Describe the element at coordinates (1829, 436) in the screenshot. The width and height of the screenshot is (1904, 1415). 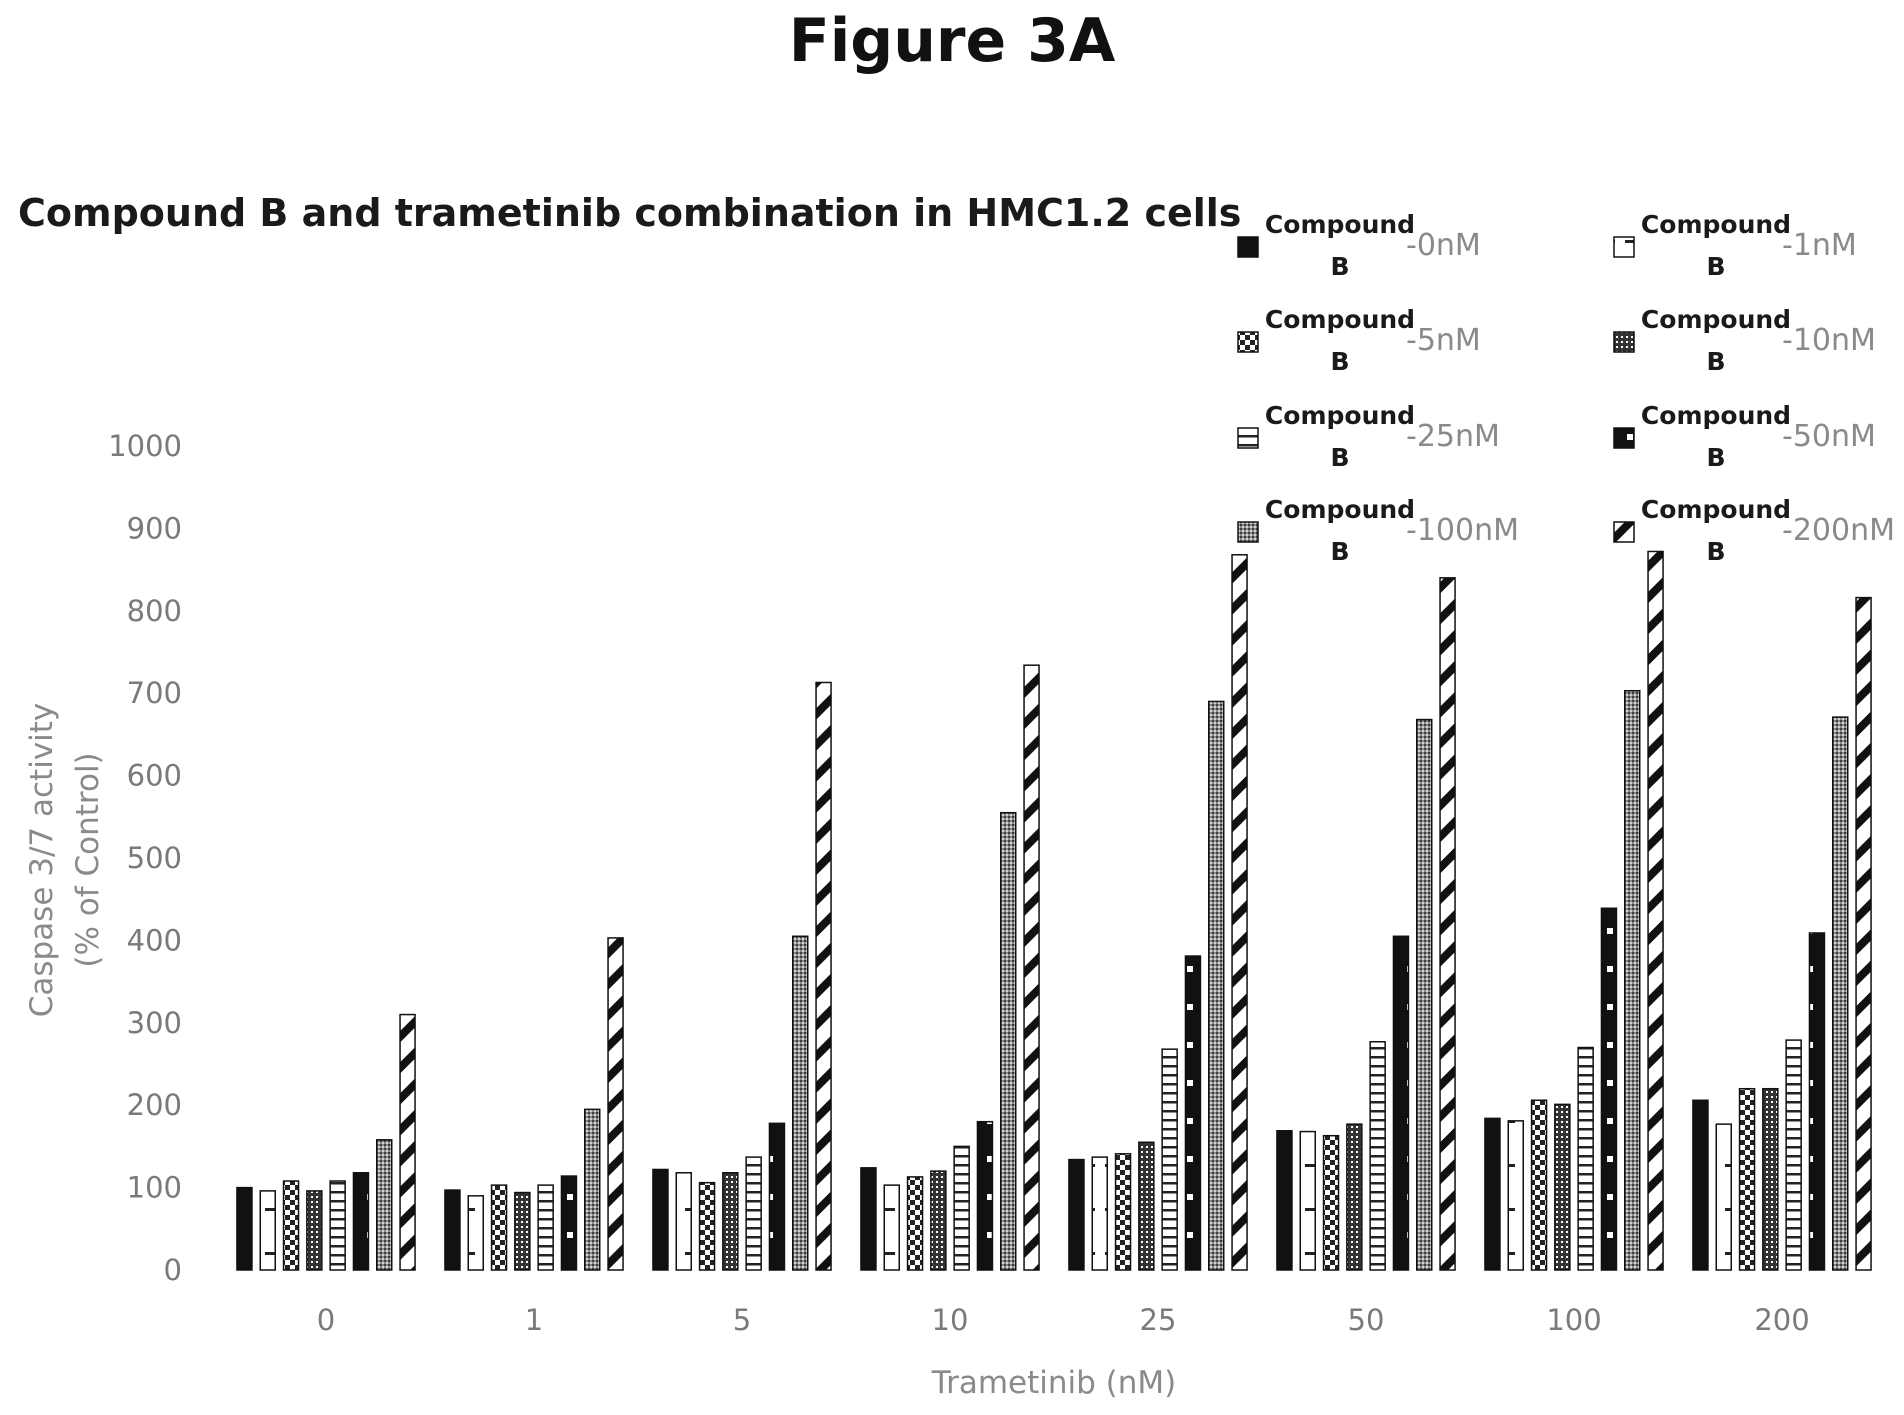
I see `legend-dose: -50nM` at that location.